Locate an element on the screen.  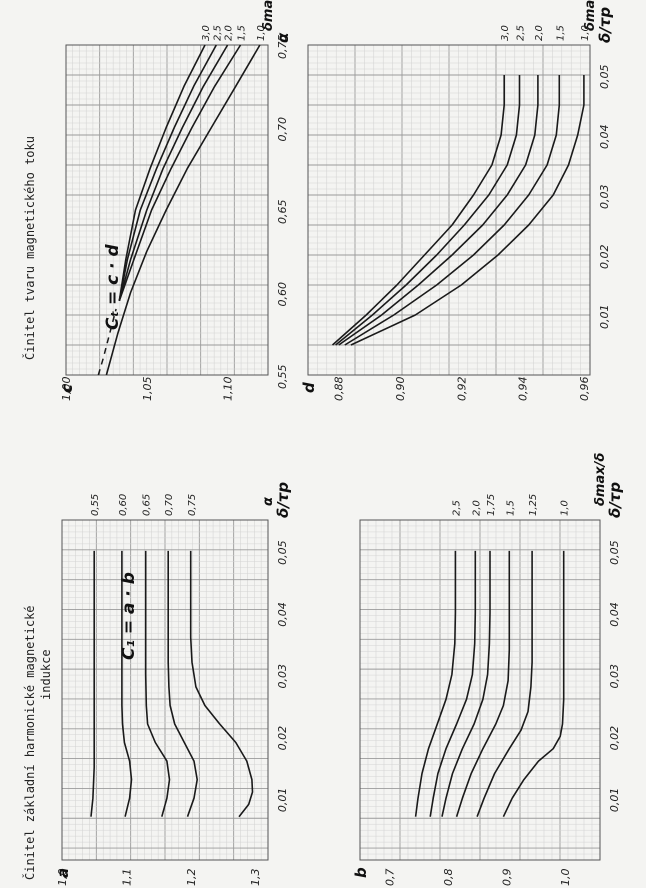
y-tick-label: 0,8 is located at coordinates (448, 878).